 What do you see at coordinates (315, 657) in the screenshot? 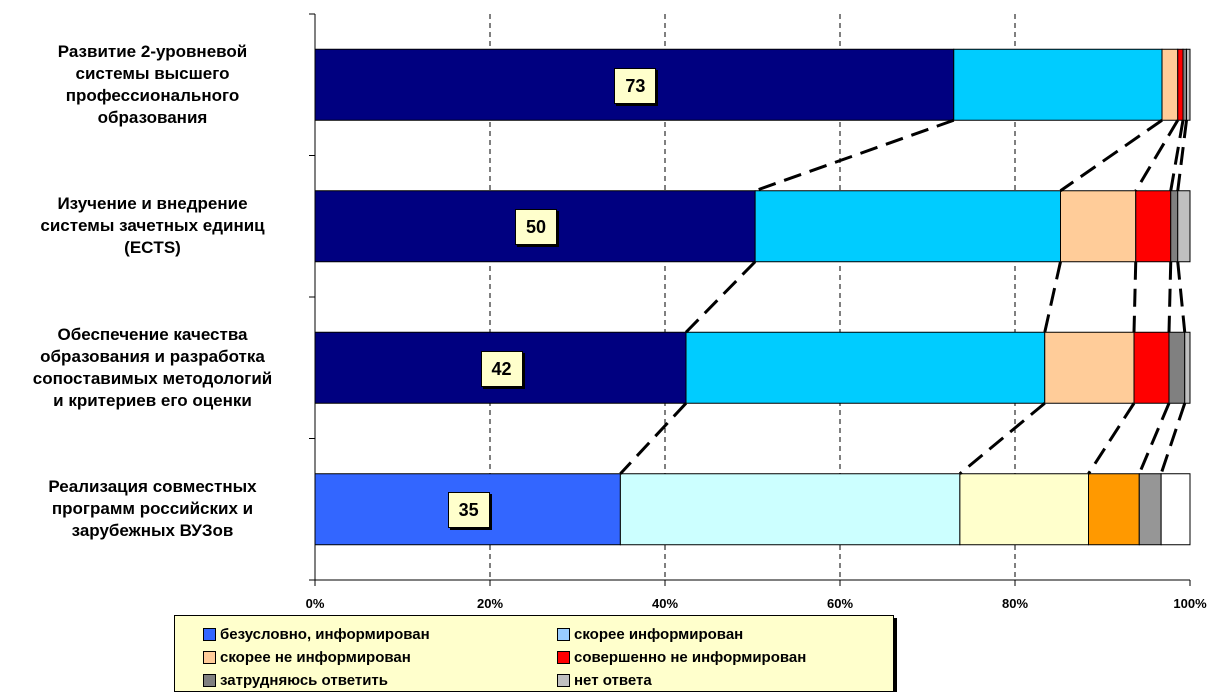
I see `legend-label: скорее не информирован` at bounding box center [315, 657].